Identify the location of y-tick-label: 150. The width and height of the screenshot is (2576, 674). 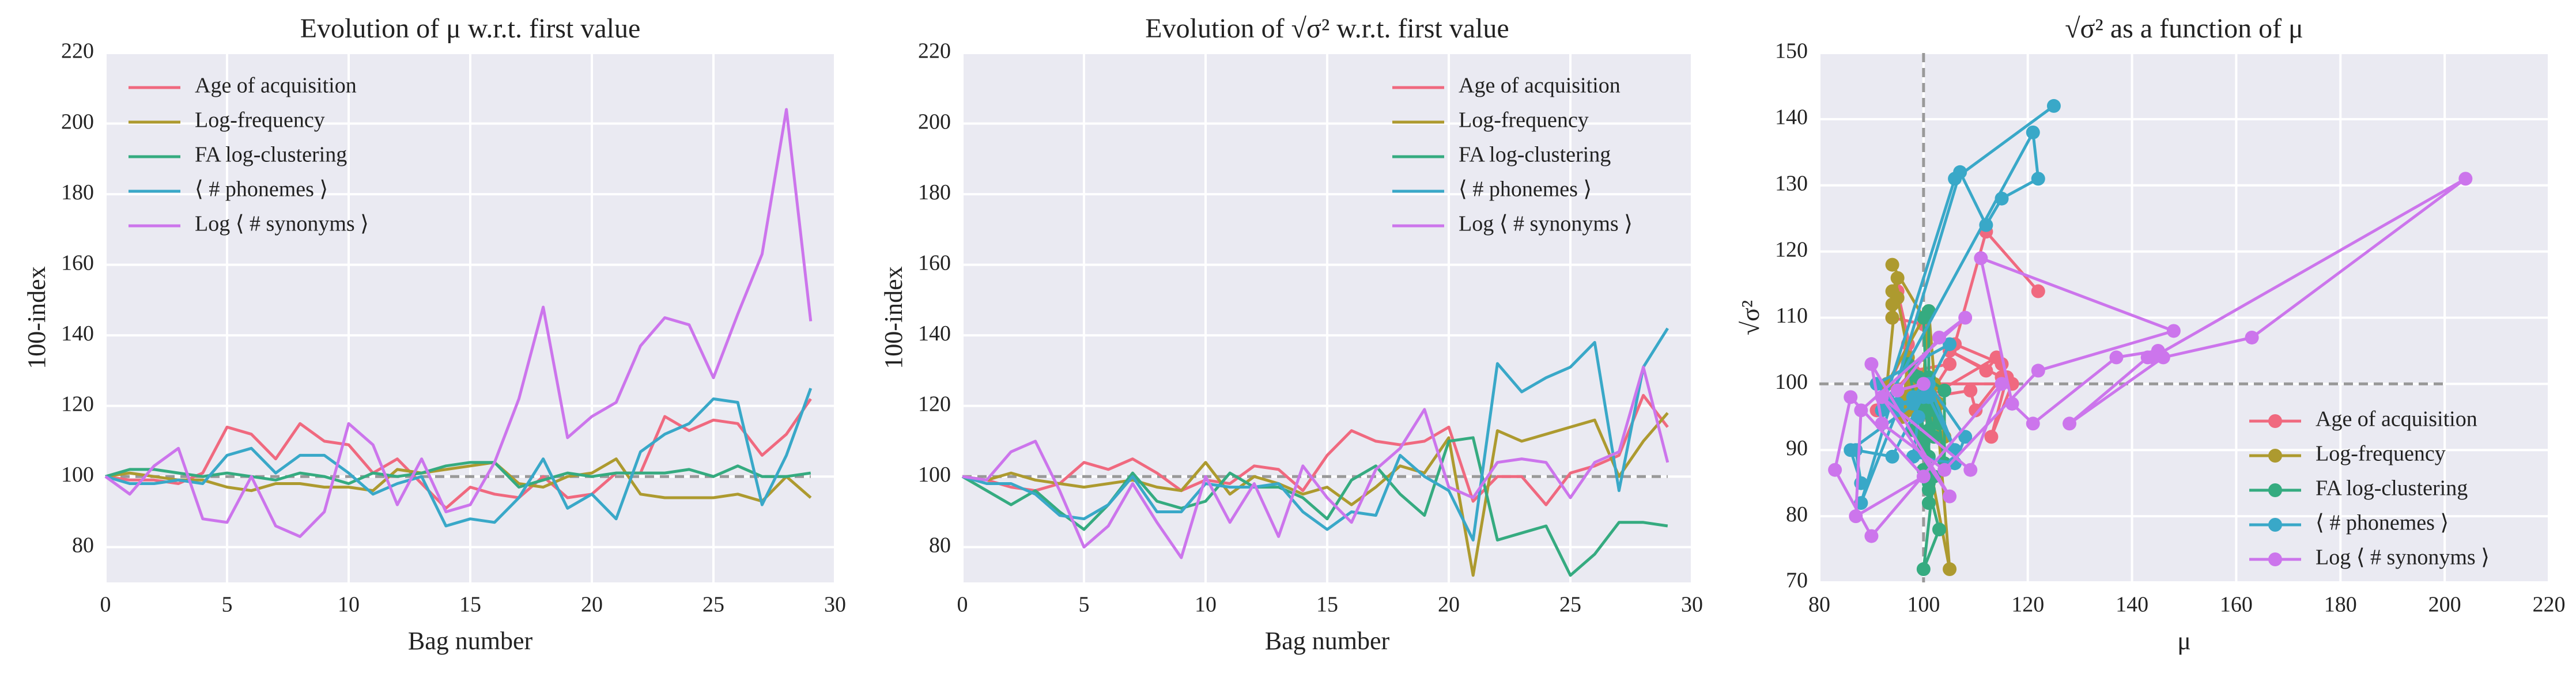
(1791, 51).